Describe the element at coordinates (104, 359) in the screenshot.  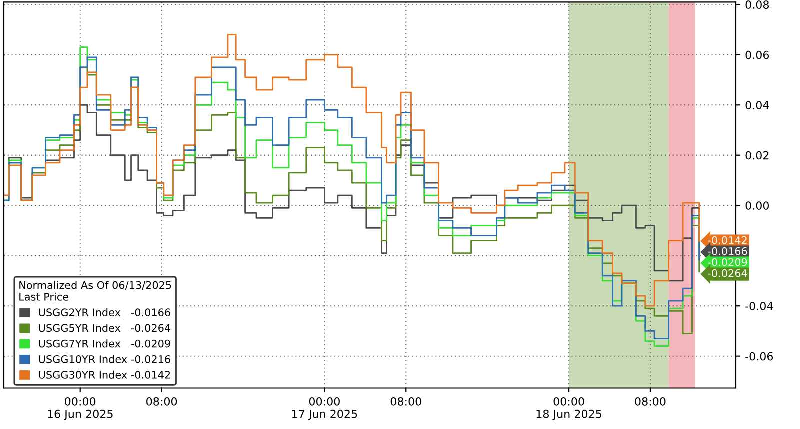
I see `legend-label: USGG10YR Index -0.0216` at that location.